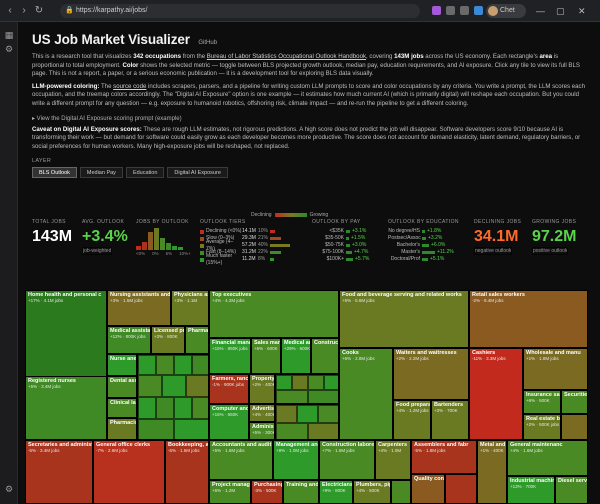  I want to click on tile-industrial-machinery: Industrial machiner+13% · 700K, so click(531, 490).